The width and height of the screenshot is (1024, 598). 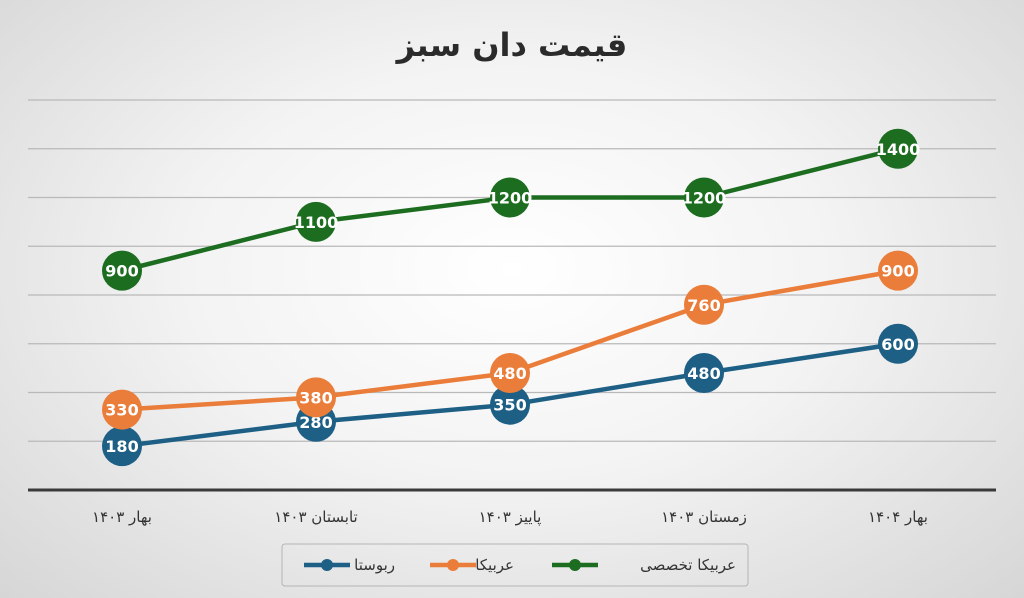 I want to click on data-label: 350, so click(x=509, y=405).